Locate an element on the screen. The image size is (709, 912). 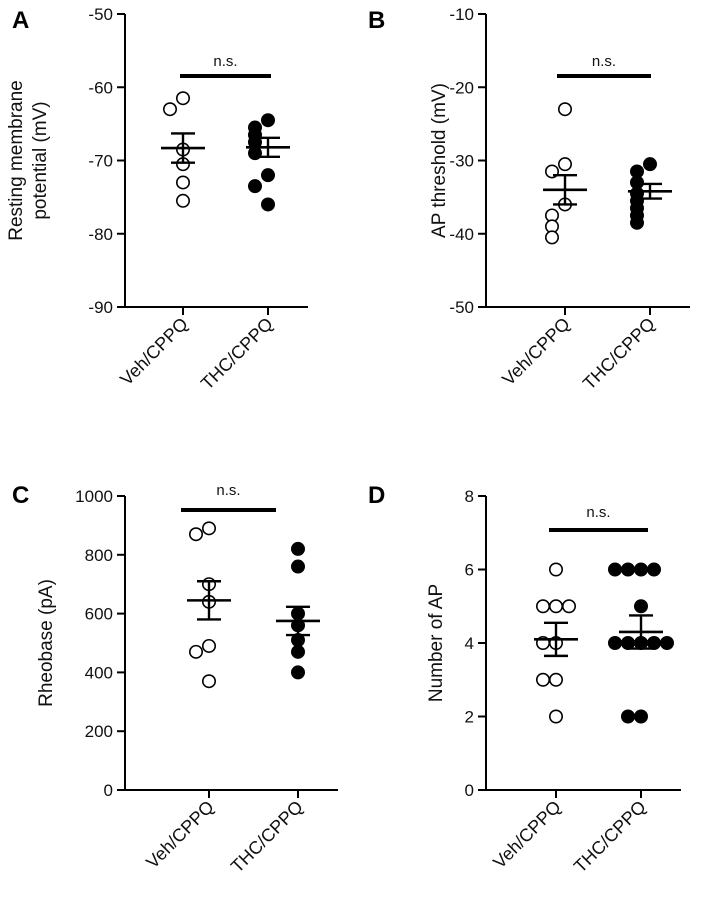
y-axis-title: Resting membrane is located at coordinates (16, 160).